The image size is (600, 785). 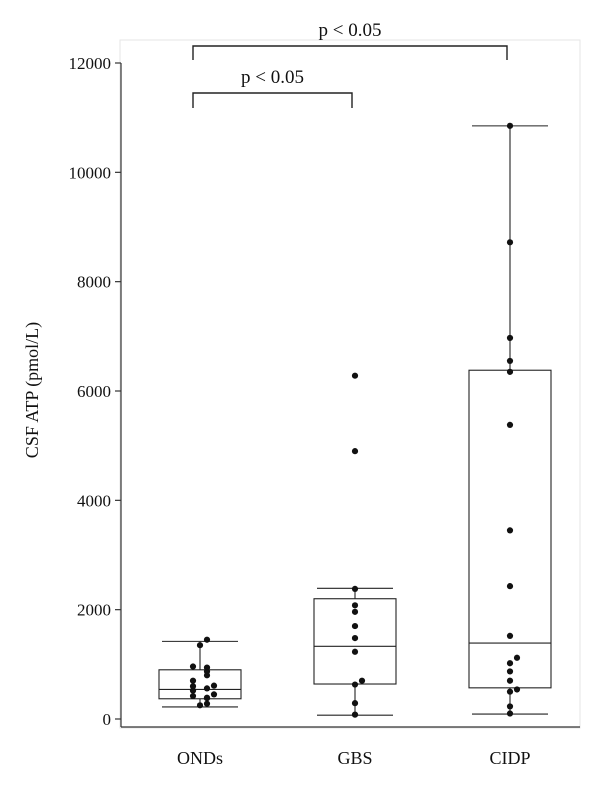 What do you see at coordinates (509, 758) in the screenshot?
I see `x-category-label: CIDP` at bounding box center [509, 758].